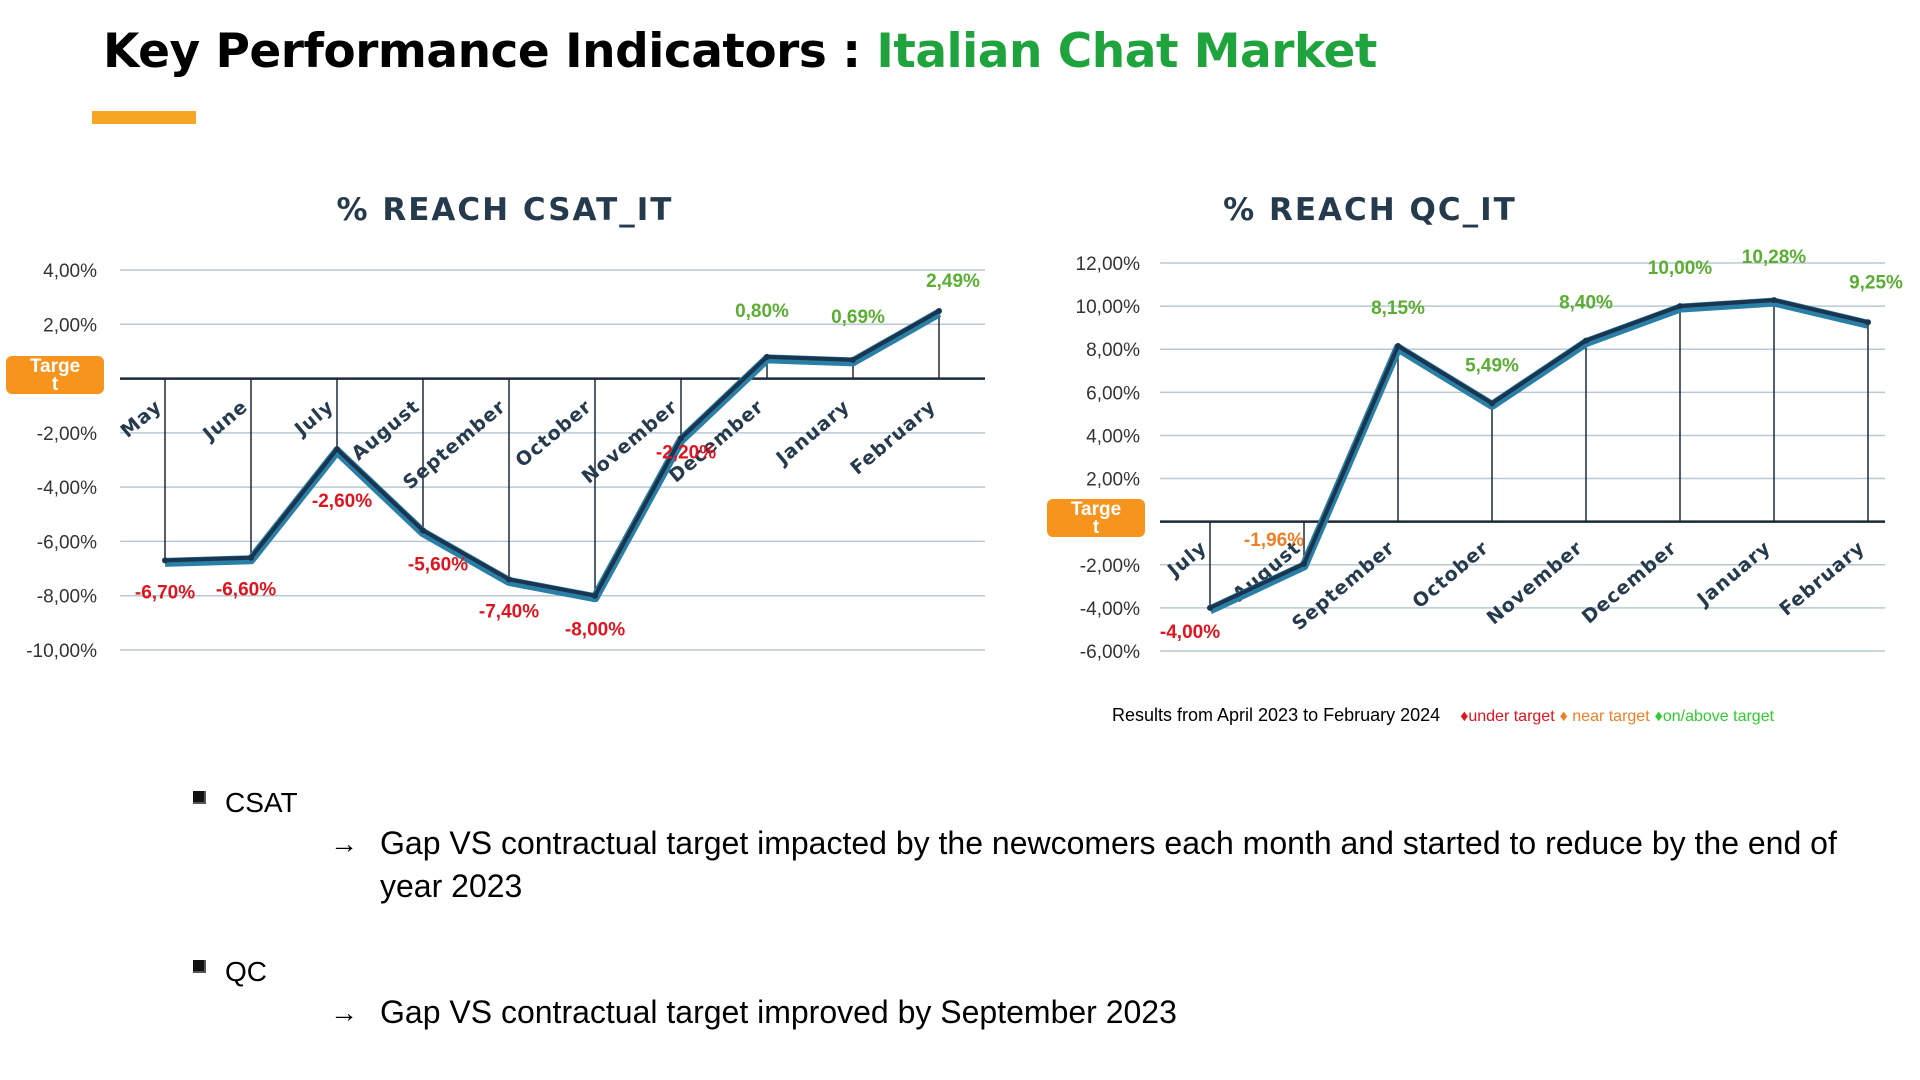 This screenshot has width=1920, height=1080. I want to click on data-label: 5,49%, so click(1492, 365).